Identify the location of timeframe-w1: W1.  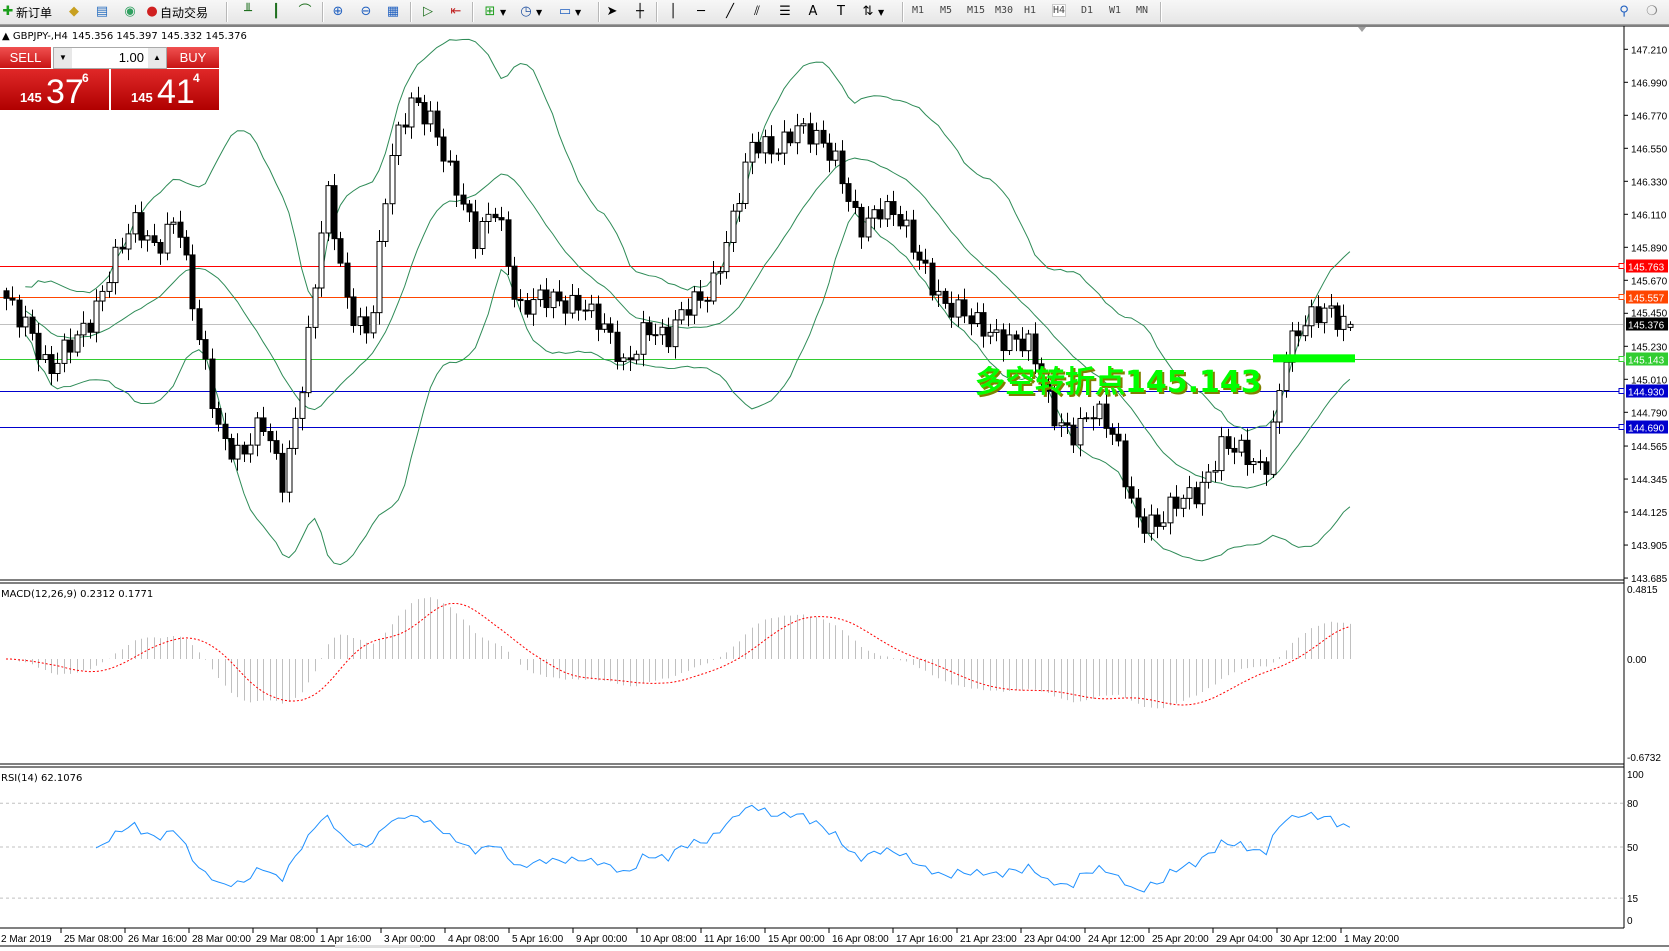
(1115, 10).